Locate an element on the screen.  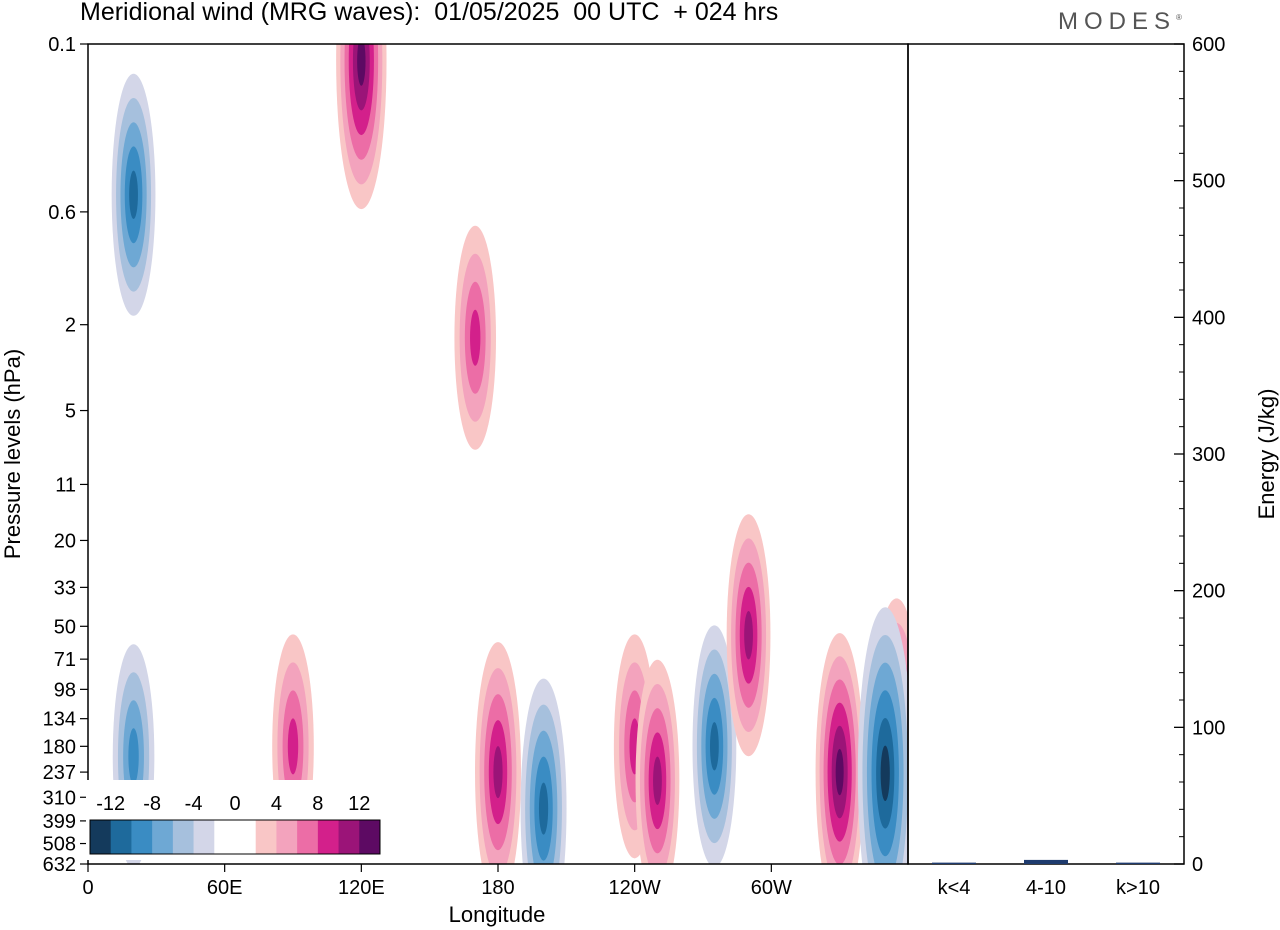
y-tick-label: 0.6 is located at coordinates (62, 213).